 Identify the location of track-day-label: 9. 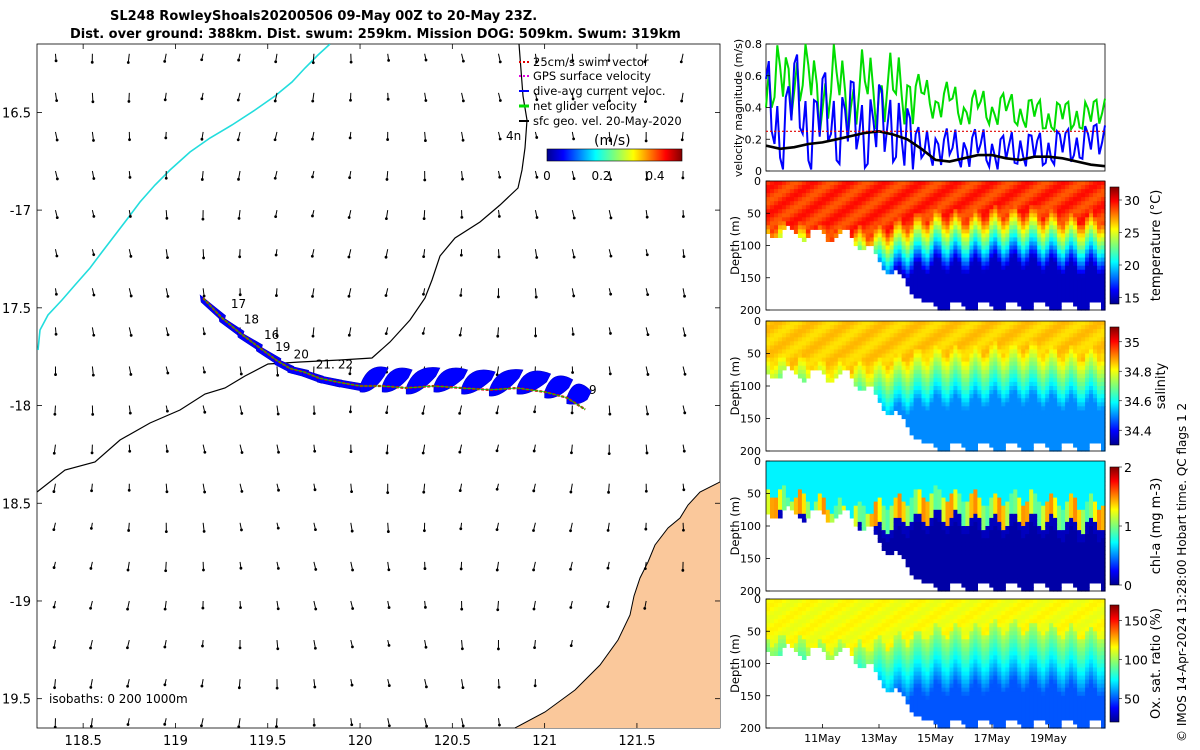
(593, 390).